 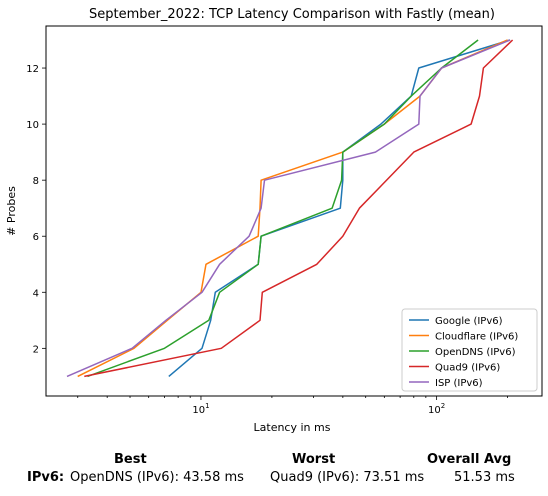 I want to click on summary-best-value: OpenDNS (IPv6): 43.58 ms, so click(x=157, y=477).